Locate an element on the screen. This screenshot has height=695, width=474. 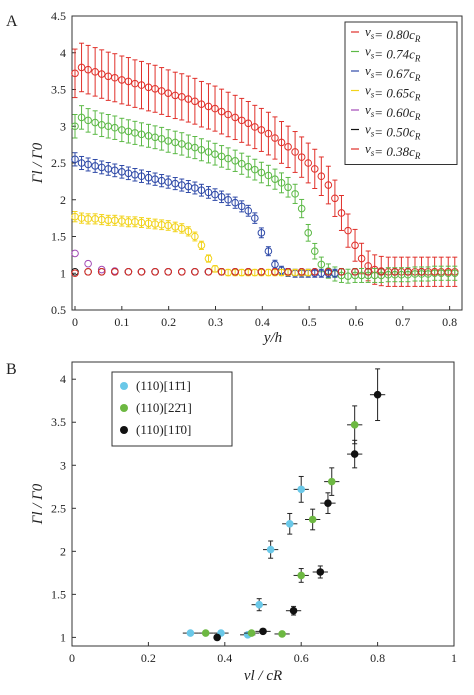
panel-b-y-axis-label: Γl / Γ0 is located at coordinates (38, 504).